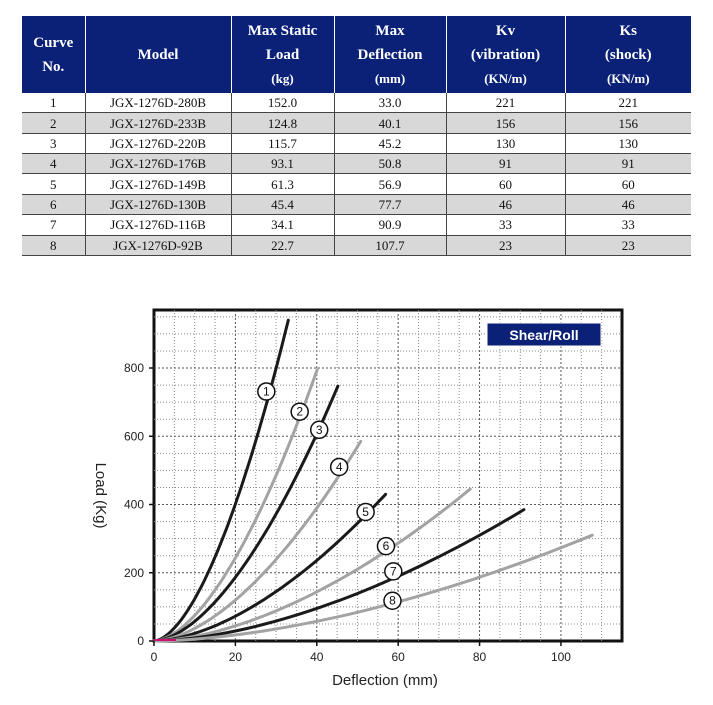 Image resolution: width=713 pixels, height=705 pixels. Describe the element at coordinates (628, 246) in the screenshot. I see `ks-cell: 23` at that location.